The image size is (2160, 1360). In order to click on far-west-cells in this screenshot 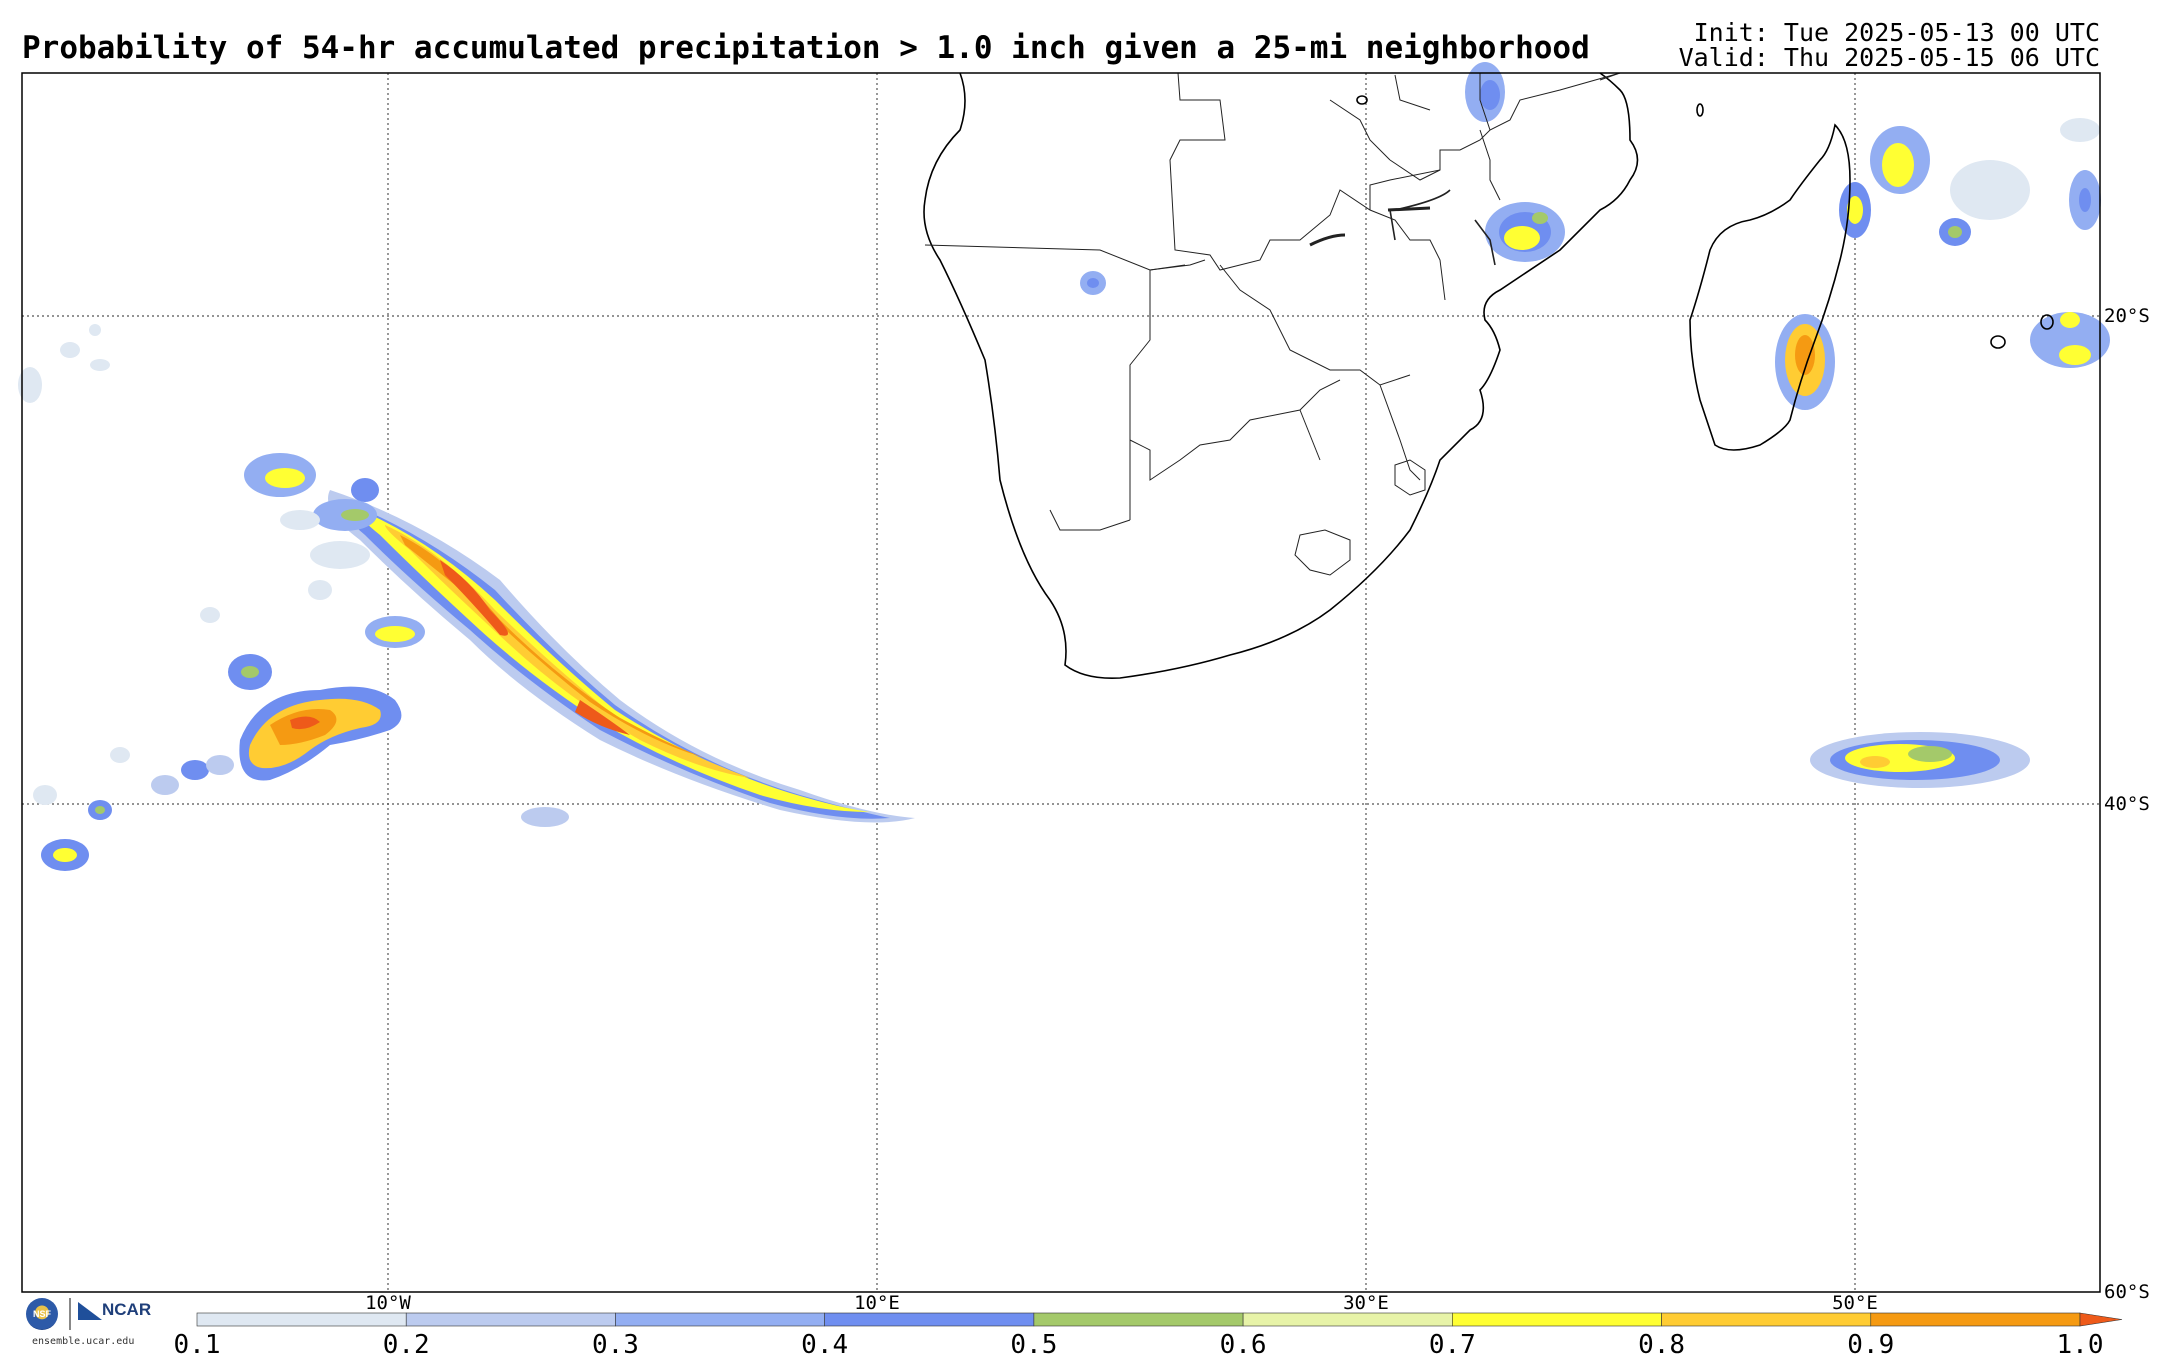, I will do `click(293, 597)`.